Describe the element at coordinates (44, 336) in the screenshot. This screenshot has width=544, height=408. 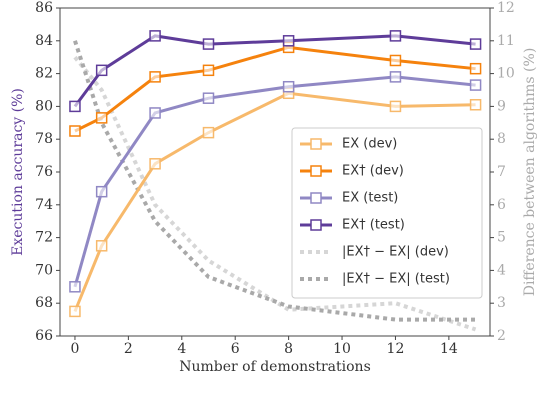
I see `y-tick-label: 66` at that location.